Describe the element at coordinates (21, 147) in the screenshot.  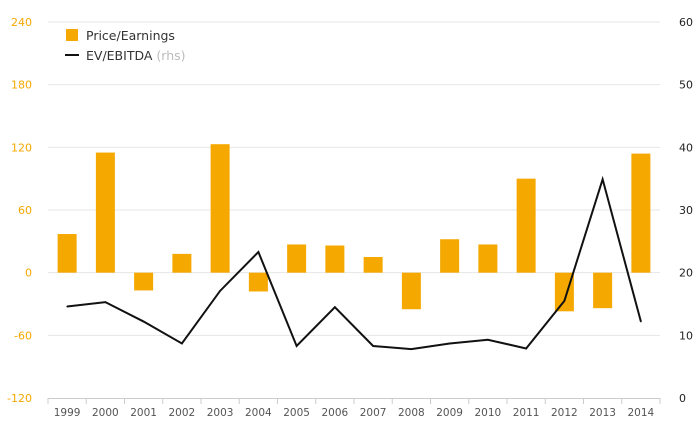
I see `left-tick-label: 120` at that location.